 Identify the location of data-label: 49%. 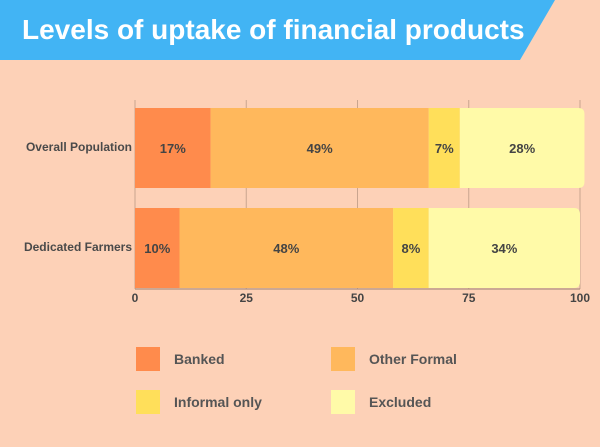
(320, 148).